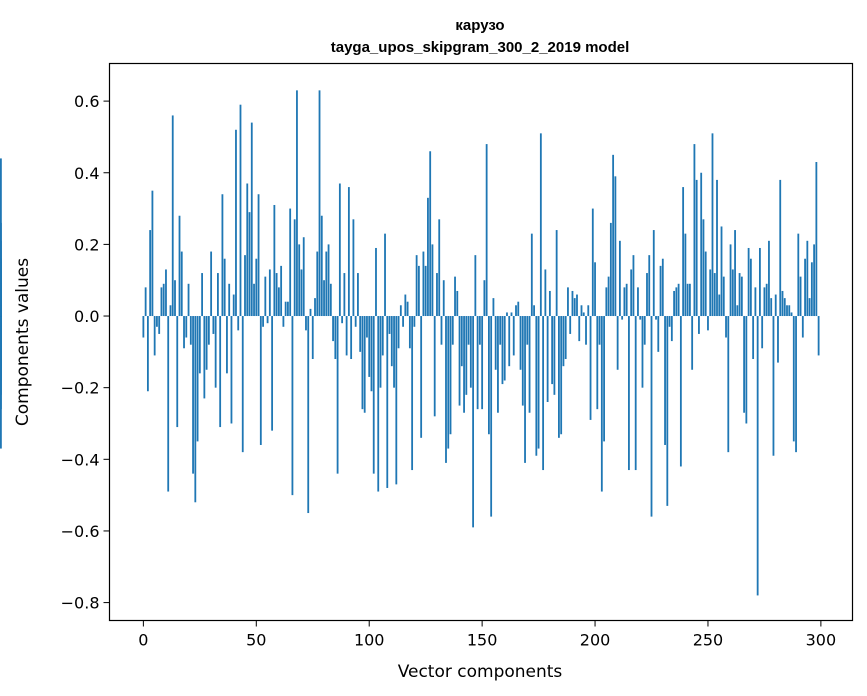 This screenshot has height=696, width=867. I want to click on y-tick-label: 0.4, so click(86, 173).